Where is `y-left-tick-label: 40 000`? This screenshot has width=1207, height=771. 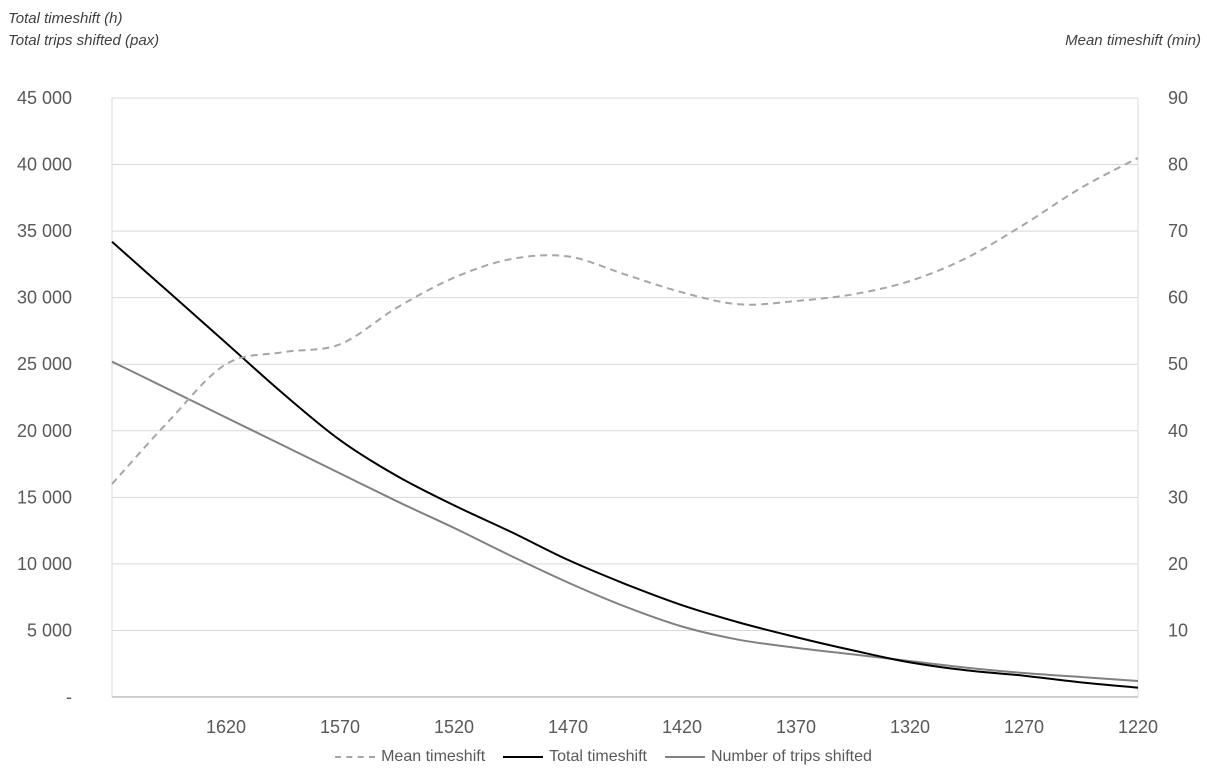 y-left-tick-label: 40 000 is located at coordinates (44, 165).